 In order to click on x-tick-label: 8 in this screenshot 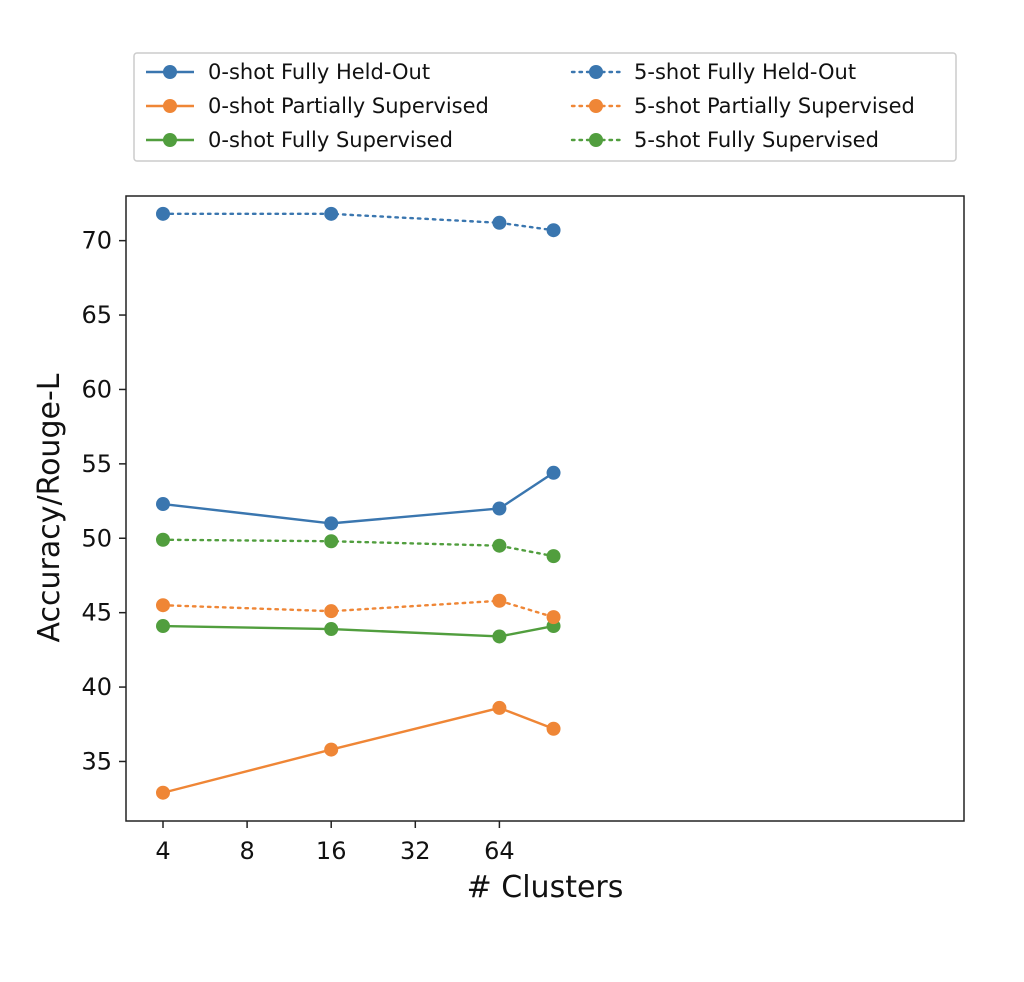, I will do `click(246, 851)`.